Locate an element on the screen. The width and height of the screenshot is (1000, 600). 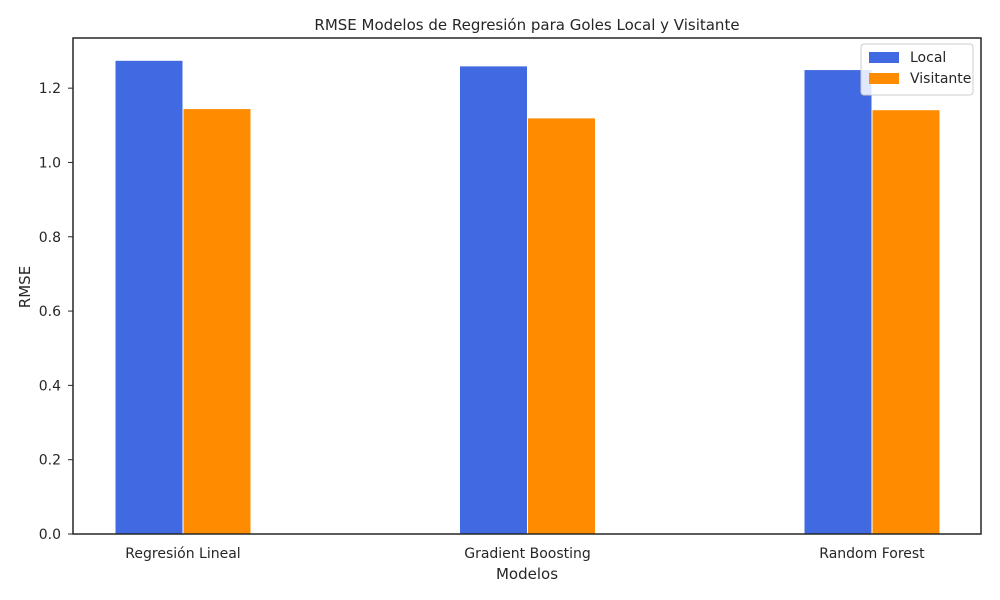
y-tick-label: 0.2 is located at coordinates (50, 461).